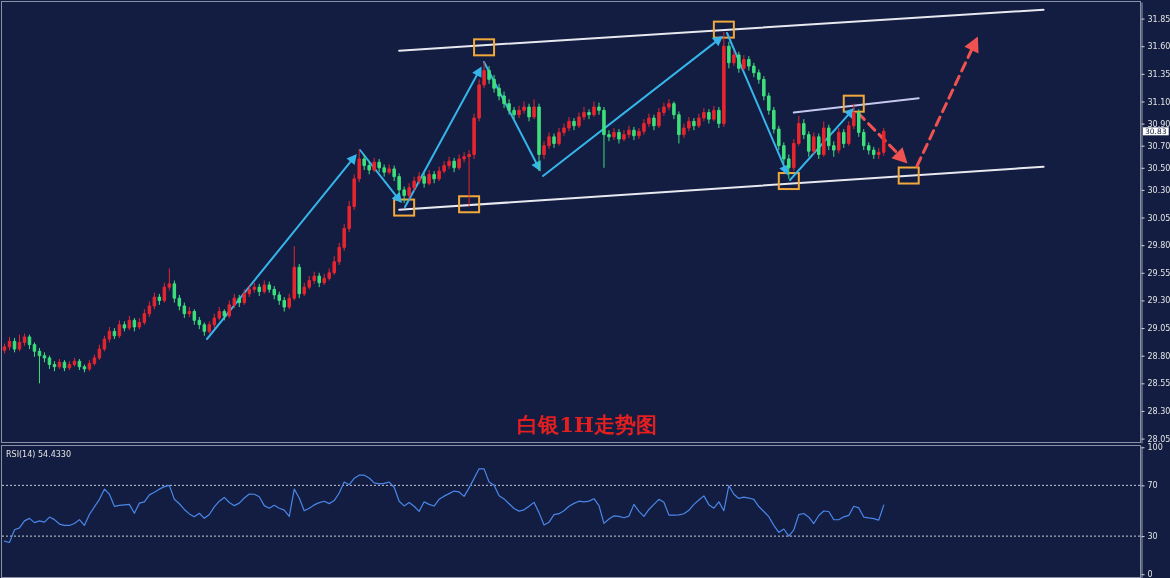 This screenshot has height=578, width=1170. Describe the element at coordinates (1158, 124) in the screenshot. I see `y-tick-label: 30.90` at that location.